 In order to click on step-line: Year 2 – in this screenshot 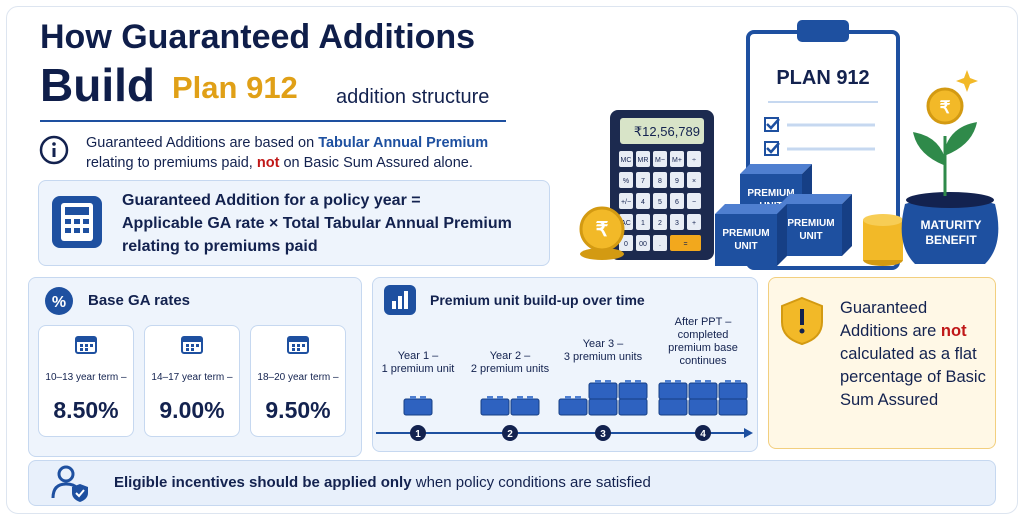, I will do `click(510, 356)`.